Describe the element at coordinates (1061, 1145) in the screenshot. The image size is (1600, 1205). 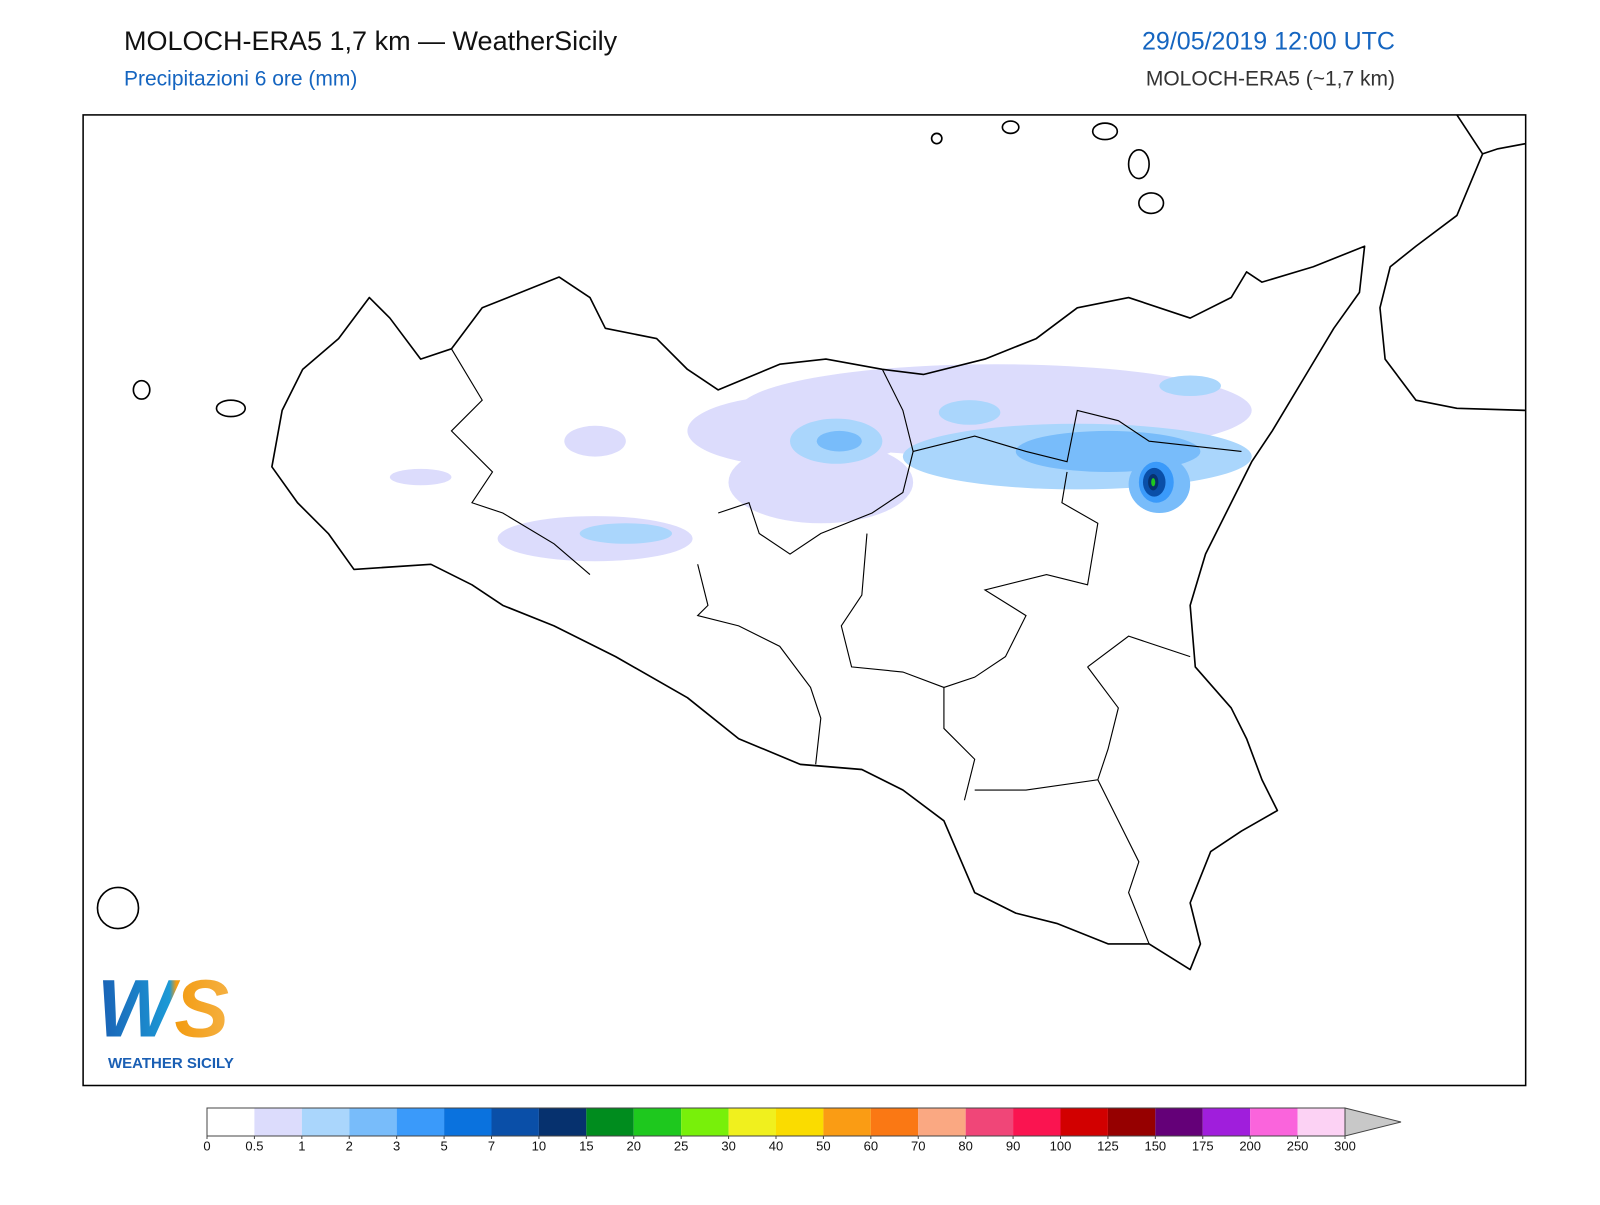
I see `colorbar-label: 100` at that location.